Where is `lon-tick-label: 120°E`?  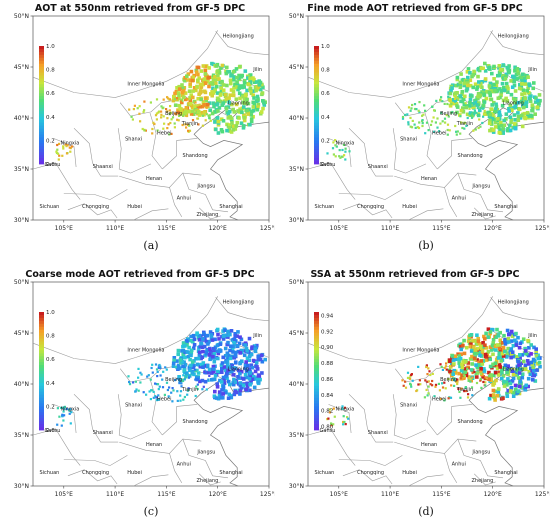
lon-tick-label: 120°E is located at coordinates (493, 228).